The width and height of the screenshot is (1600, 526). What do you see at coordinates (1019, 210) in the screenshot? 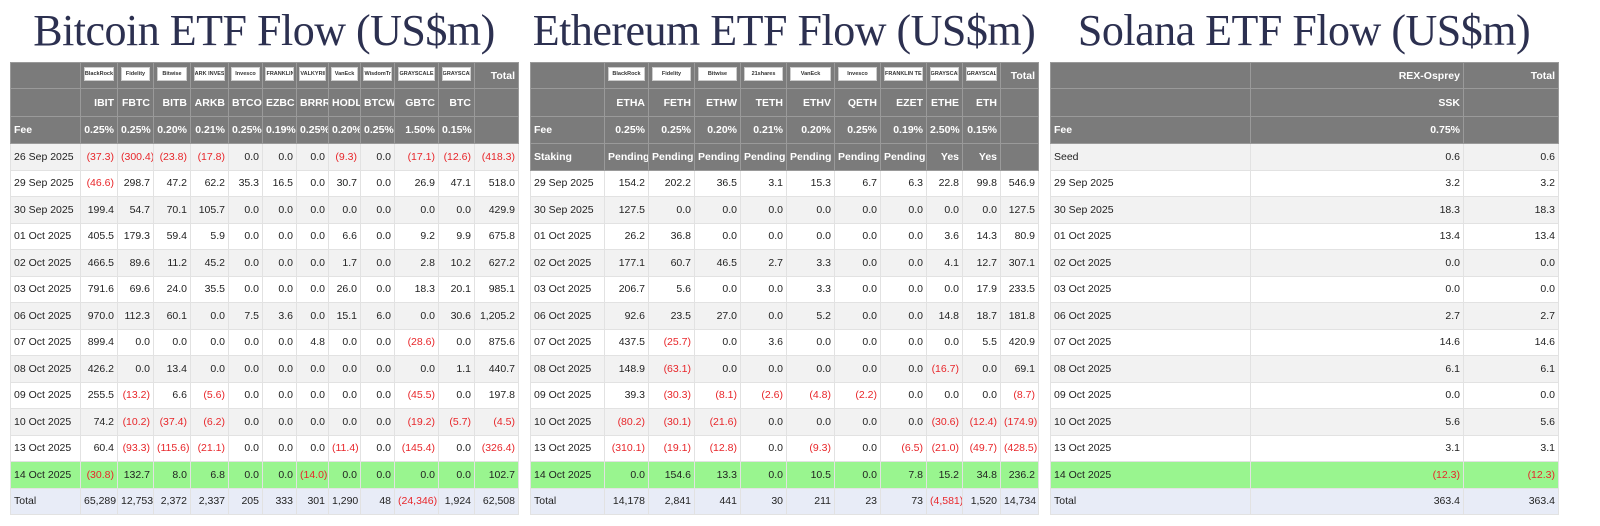
I see `flow-cell: 127.5` at bounding box center [1019, 210].